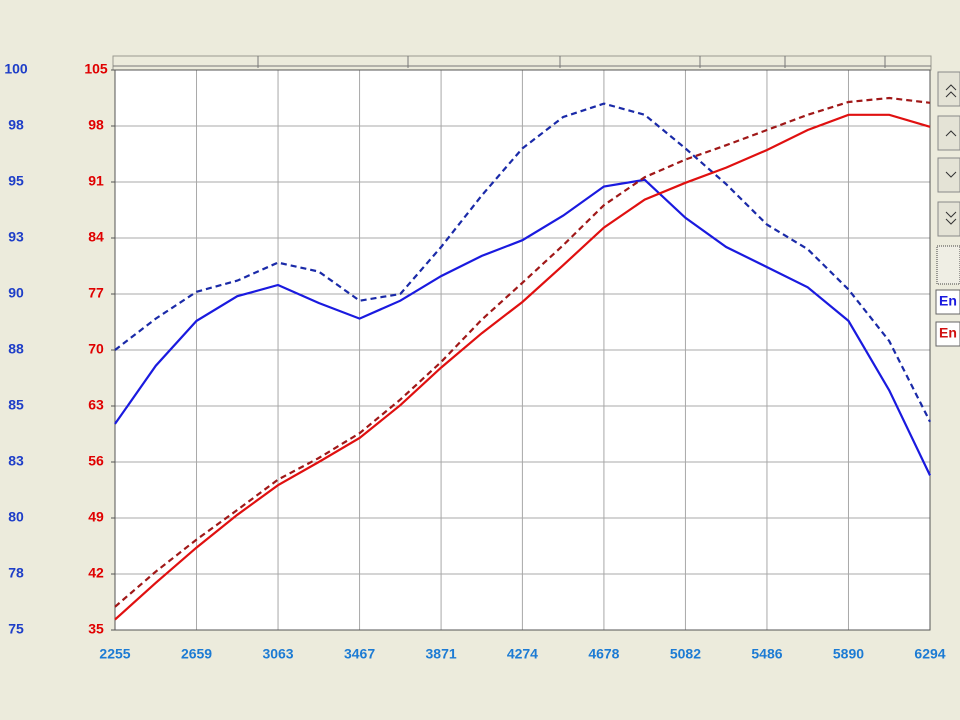 The width and height of the screenshot is (960, 720). Describe the element at coordinates (16, 125) in the screenshot. I see `y-tick-label: 98` at that location.